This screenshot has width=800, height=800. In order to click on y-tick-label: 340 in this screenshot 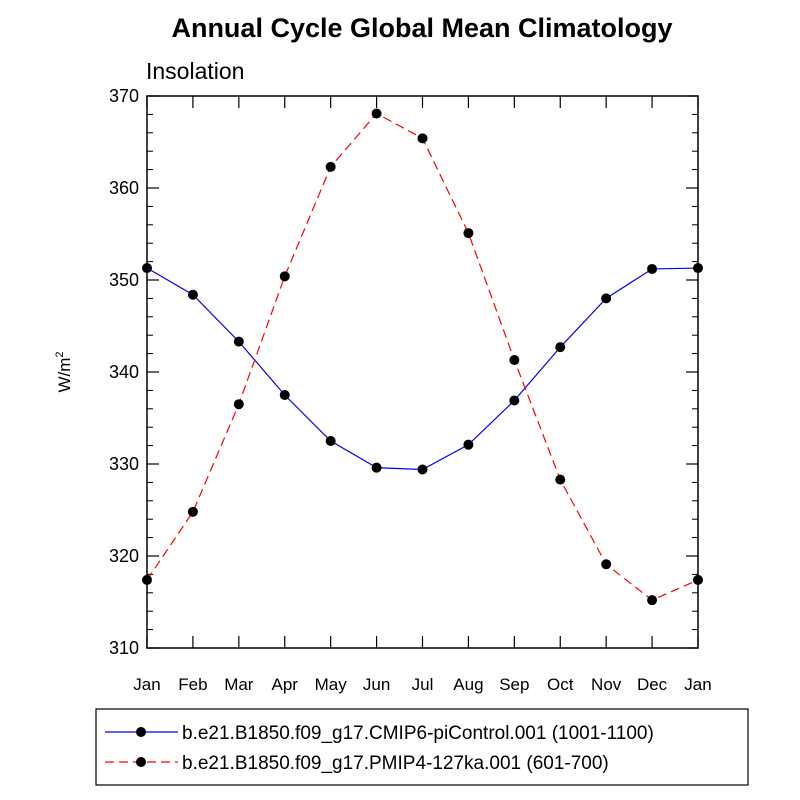, I will do `click(124, 372)`.